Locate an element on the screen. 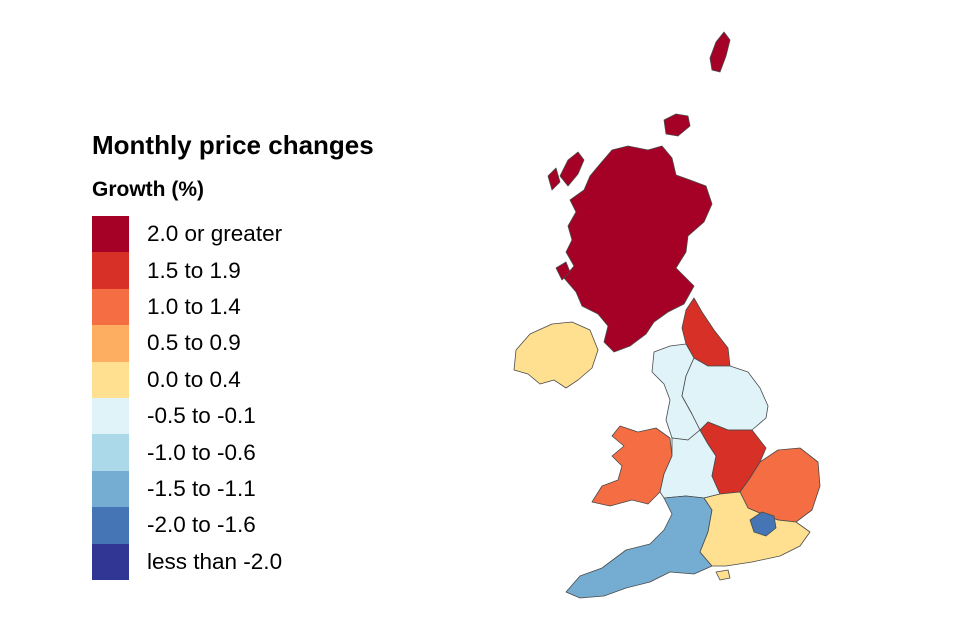 The image size is (960, 640). region-yorkshire is located at coordinates (725, 394).